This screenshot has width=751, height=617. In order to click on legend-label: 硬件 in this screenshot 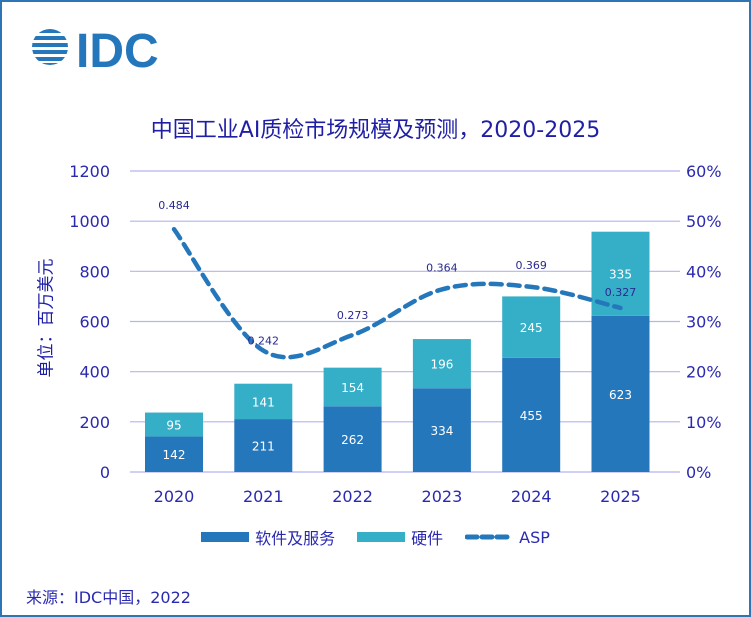, I will do `click(427, 538)`.